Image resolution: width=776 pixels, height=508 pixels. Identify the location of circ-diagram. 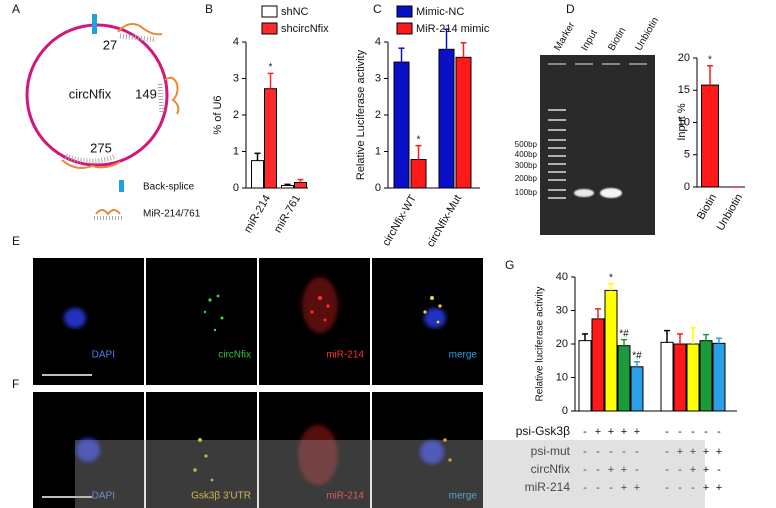
(102, 117).